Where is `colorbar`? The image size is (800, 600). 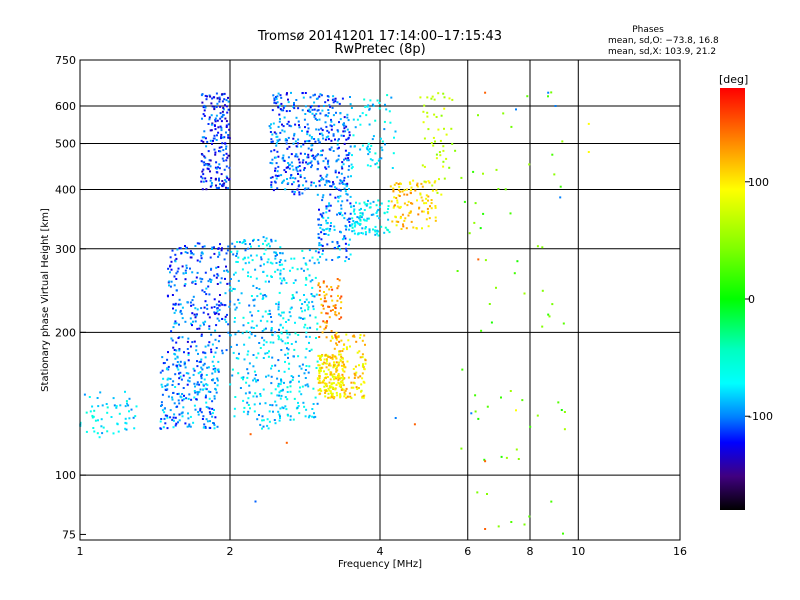
colorbar is located at coordinates (732, 299).